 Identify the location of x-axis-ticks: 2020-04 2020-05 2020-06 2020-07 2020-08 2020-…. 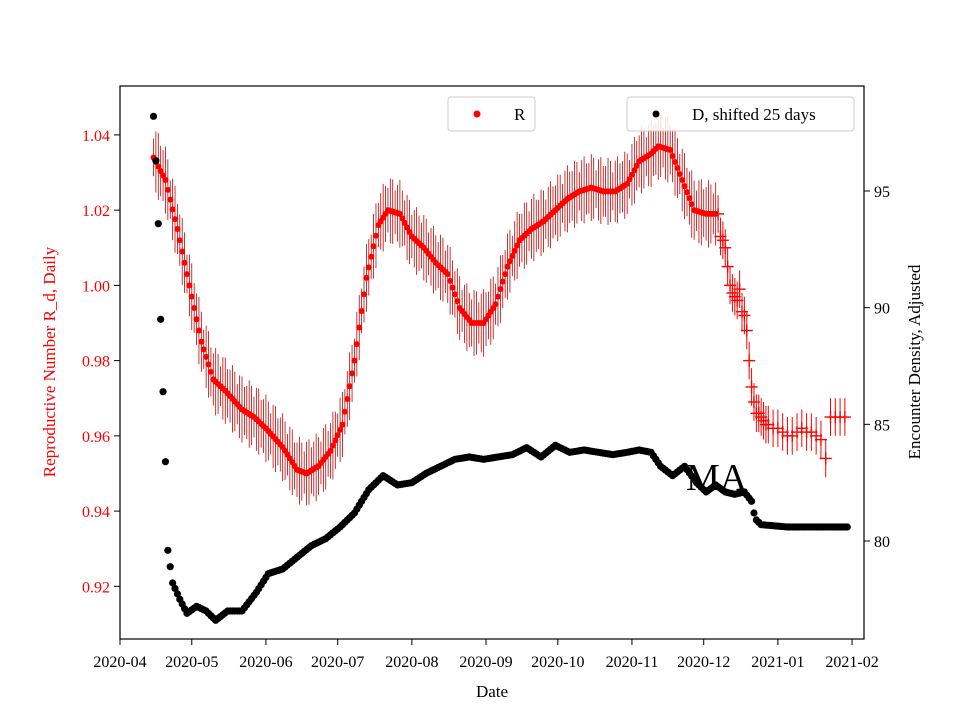
(486, 655).